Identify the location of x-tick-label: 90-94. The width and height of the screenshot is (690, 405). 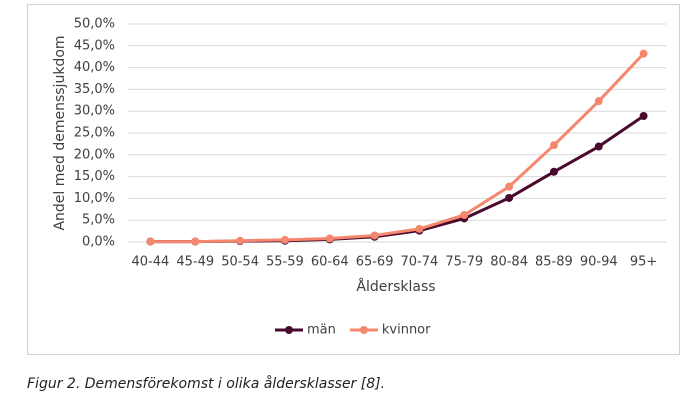
(599, 262).